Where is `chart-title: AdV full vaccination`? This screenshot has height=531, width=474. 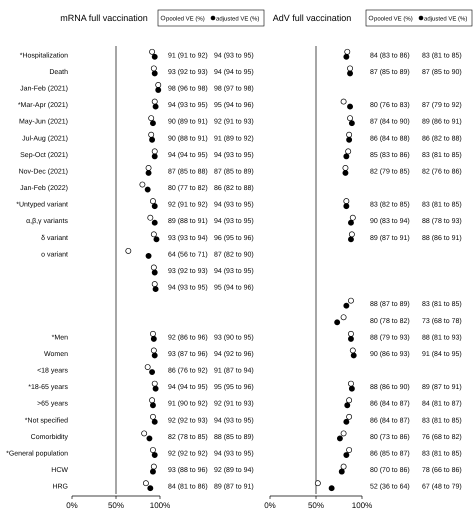 chart-title: AdV full vaccination is located at coordinates (312, 18).